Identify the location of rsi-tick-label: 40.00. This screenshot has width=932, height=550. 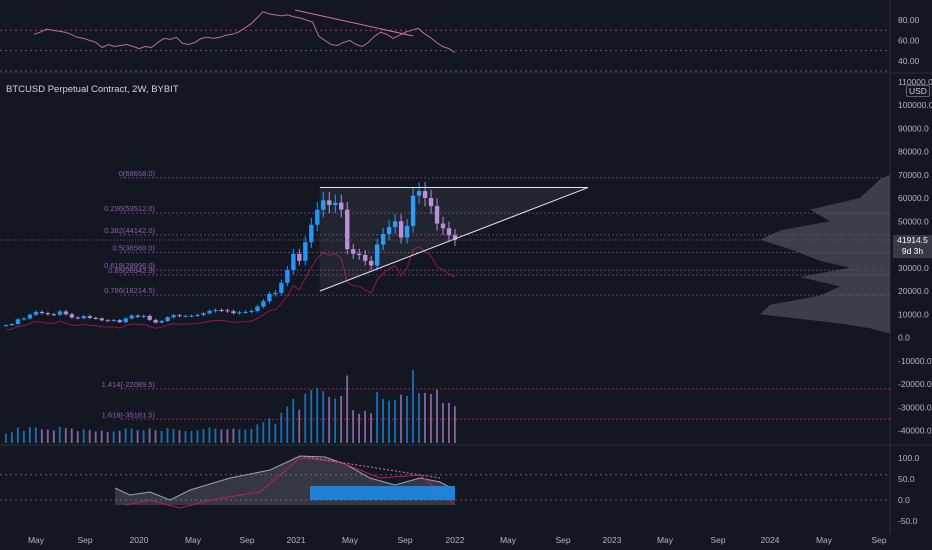
(909, 61).